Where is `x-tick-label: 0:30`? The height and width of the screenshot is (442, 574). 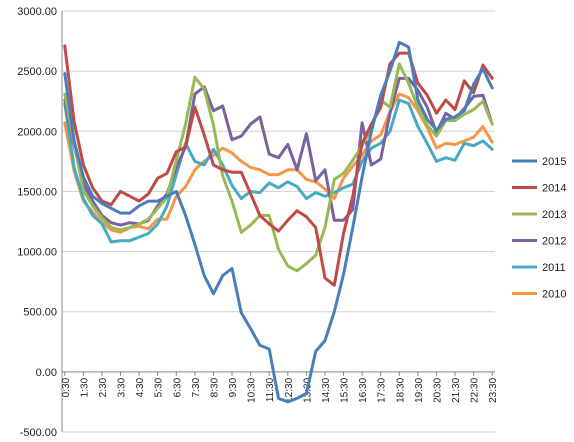 x-tick-label: 0:30 is located at coordinates (66, 387).